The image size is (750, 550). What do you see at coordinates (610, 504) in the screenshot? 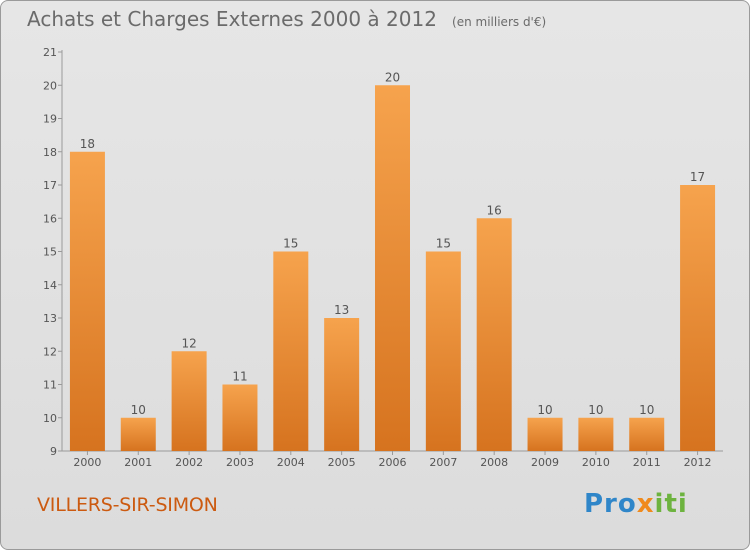
I see `logo-part-1: Pro` at bounding box center [610, 504].